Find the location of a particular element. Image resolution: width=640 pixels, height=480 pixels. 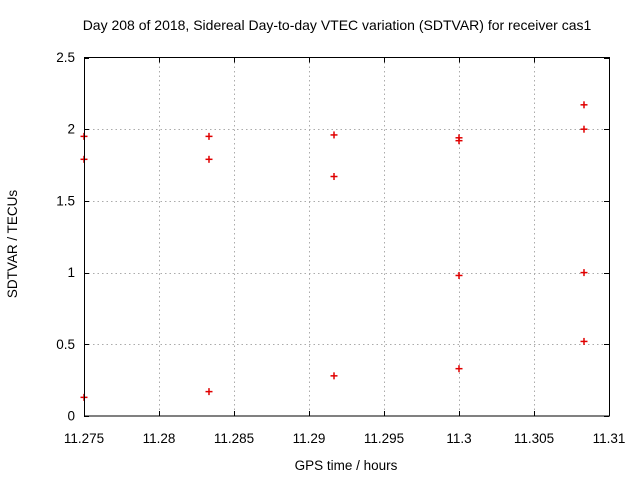

x-tick-label: 11.31 is located at coordinates (609, 438).